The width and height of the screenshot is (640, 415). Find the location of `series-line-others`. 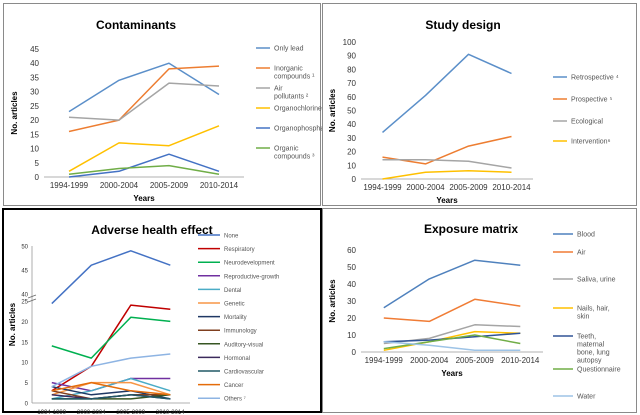

series-line-others is located at coordinates (111, 370).